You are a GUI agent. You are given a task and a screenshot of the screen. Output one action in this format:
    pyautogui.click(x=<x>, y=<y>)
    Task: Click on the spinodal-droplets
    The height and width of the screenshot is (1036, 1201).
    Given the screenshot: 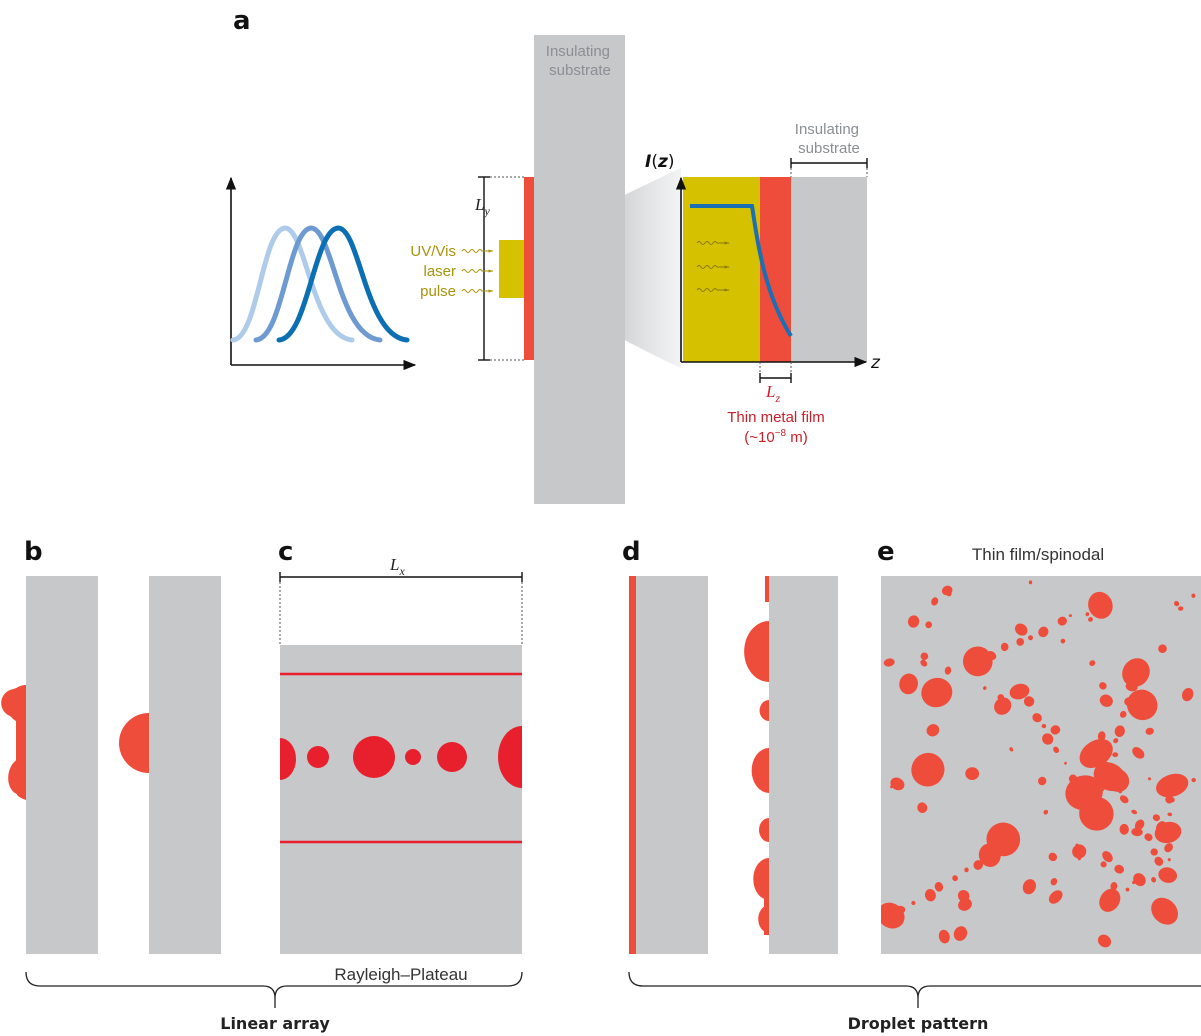 What is the action you would take?
    pyautogui.click(x=1038, y=764)
    